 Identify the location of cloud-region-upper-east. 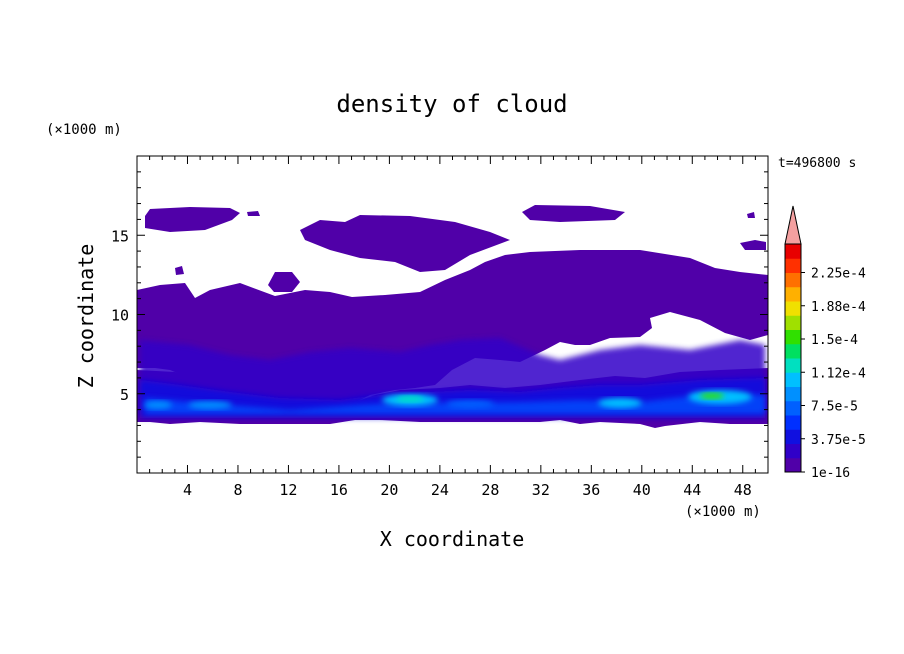
(573, 213).